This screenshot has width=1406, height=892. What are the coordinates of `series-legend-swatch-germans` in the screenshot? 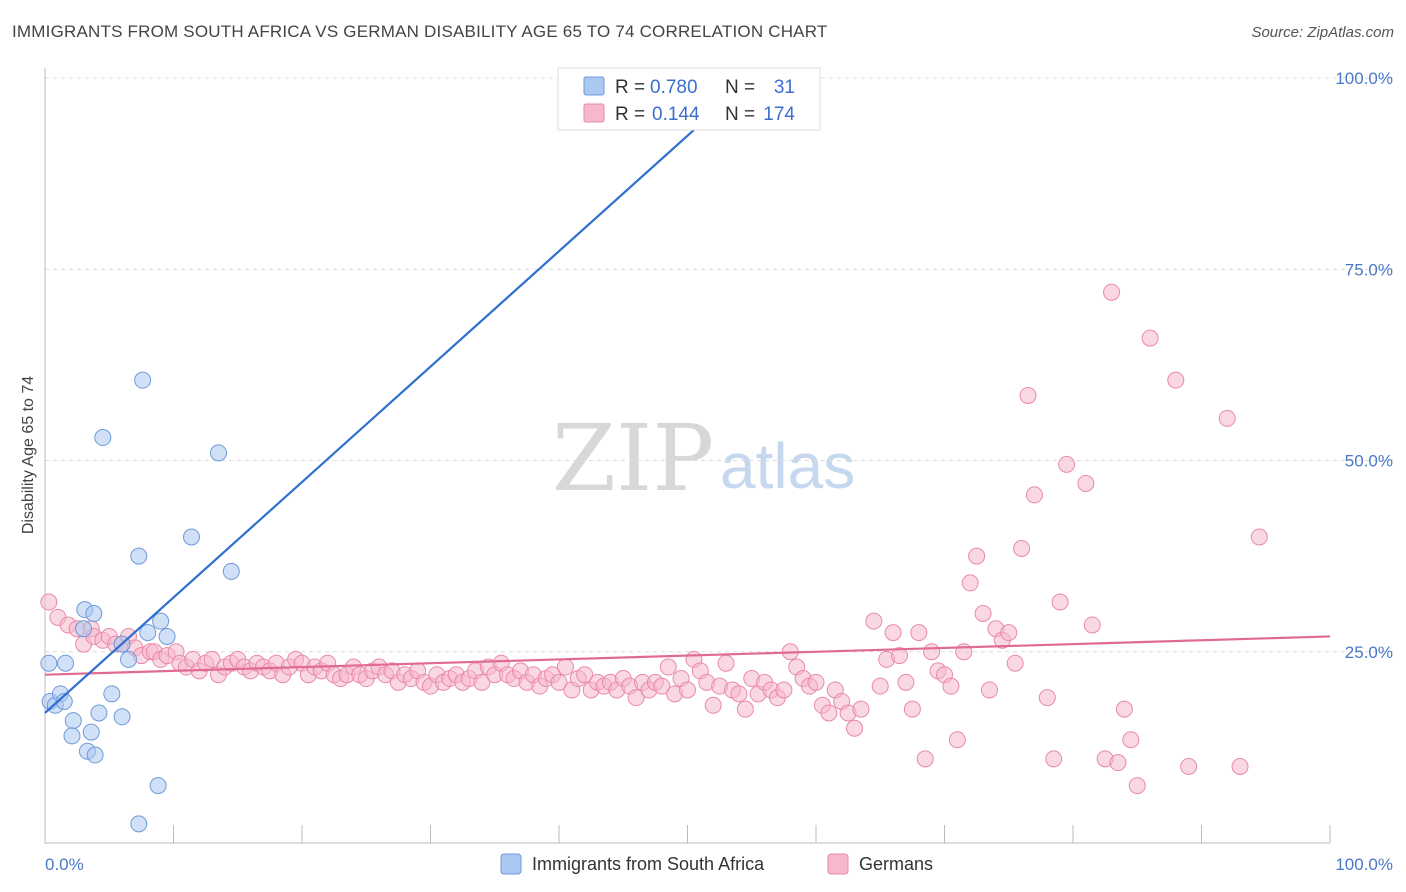 It's located at (838, 864).